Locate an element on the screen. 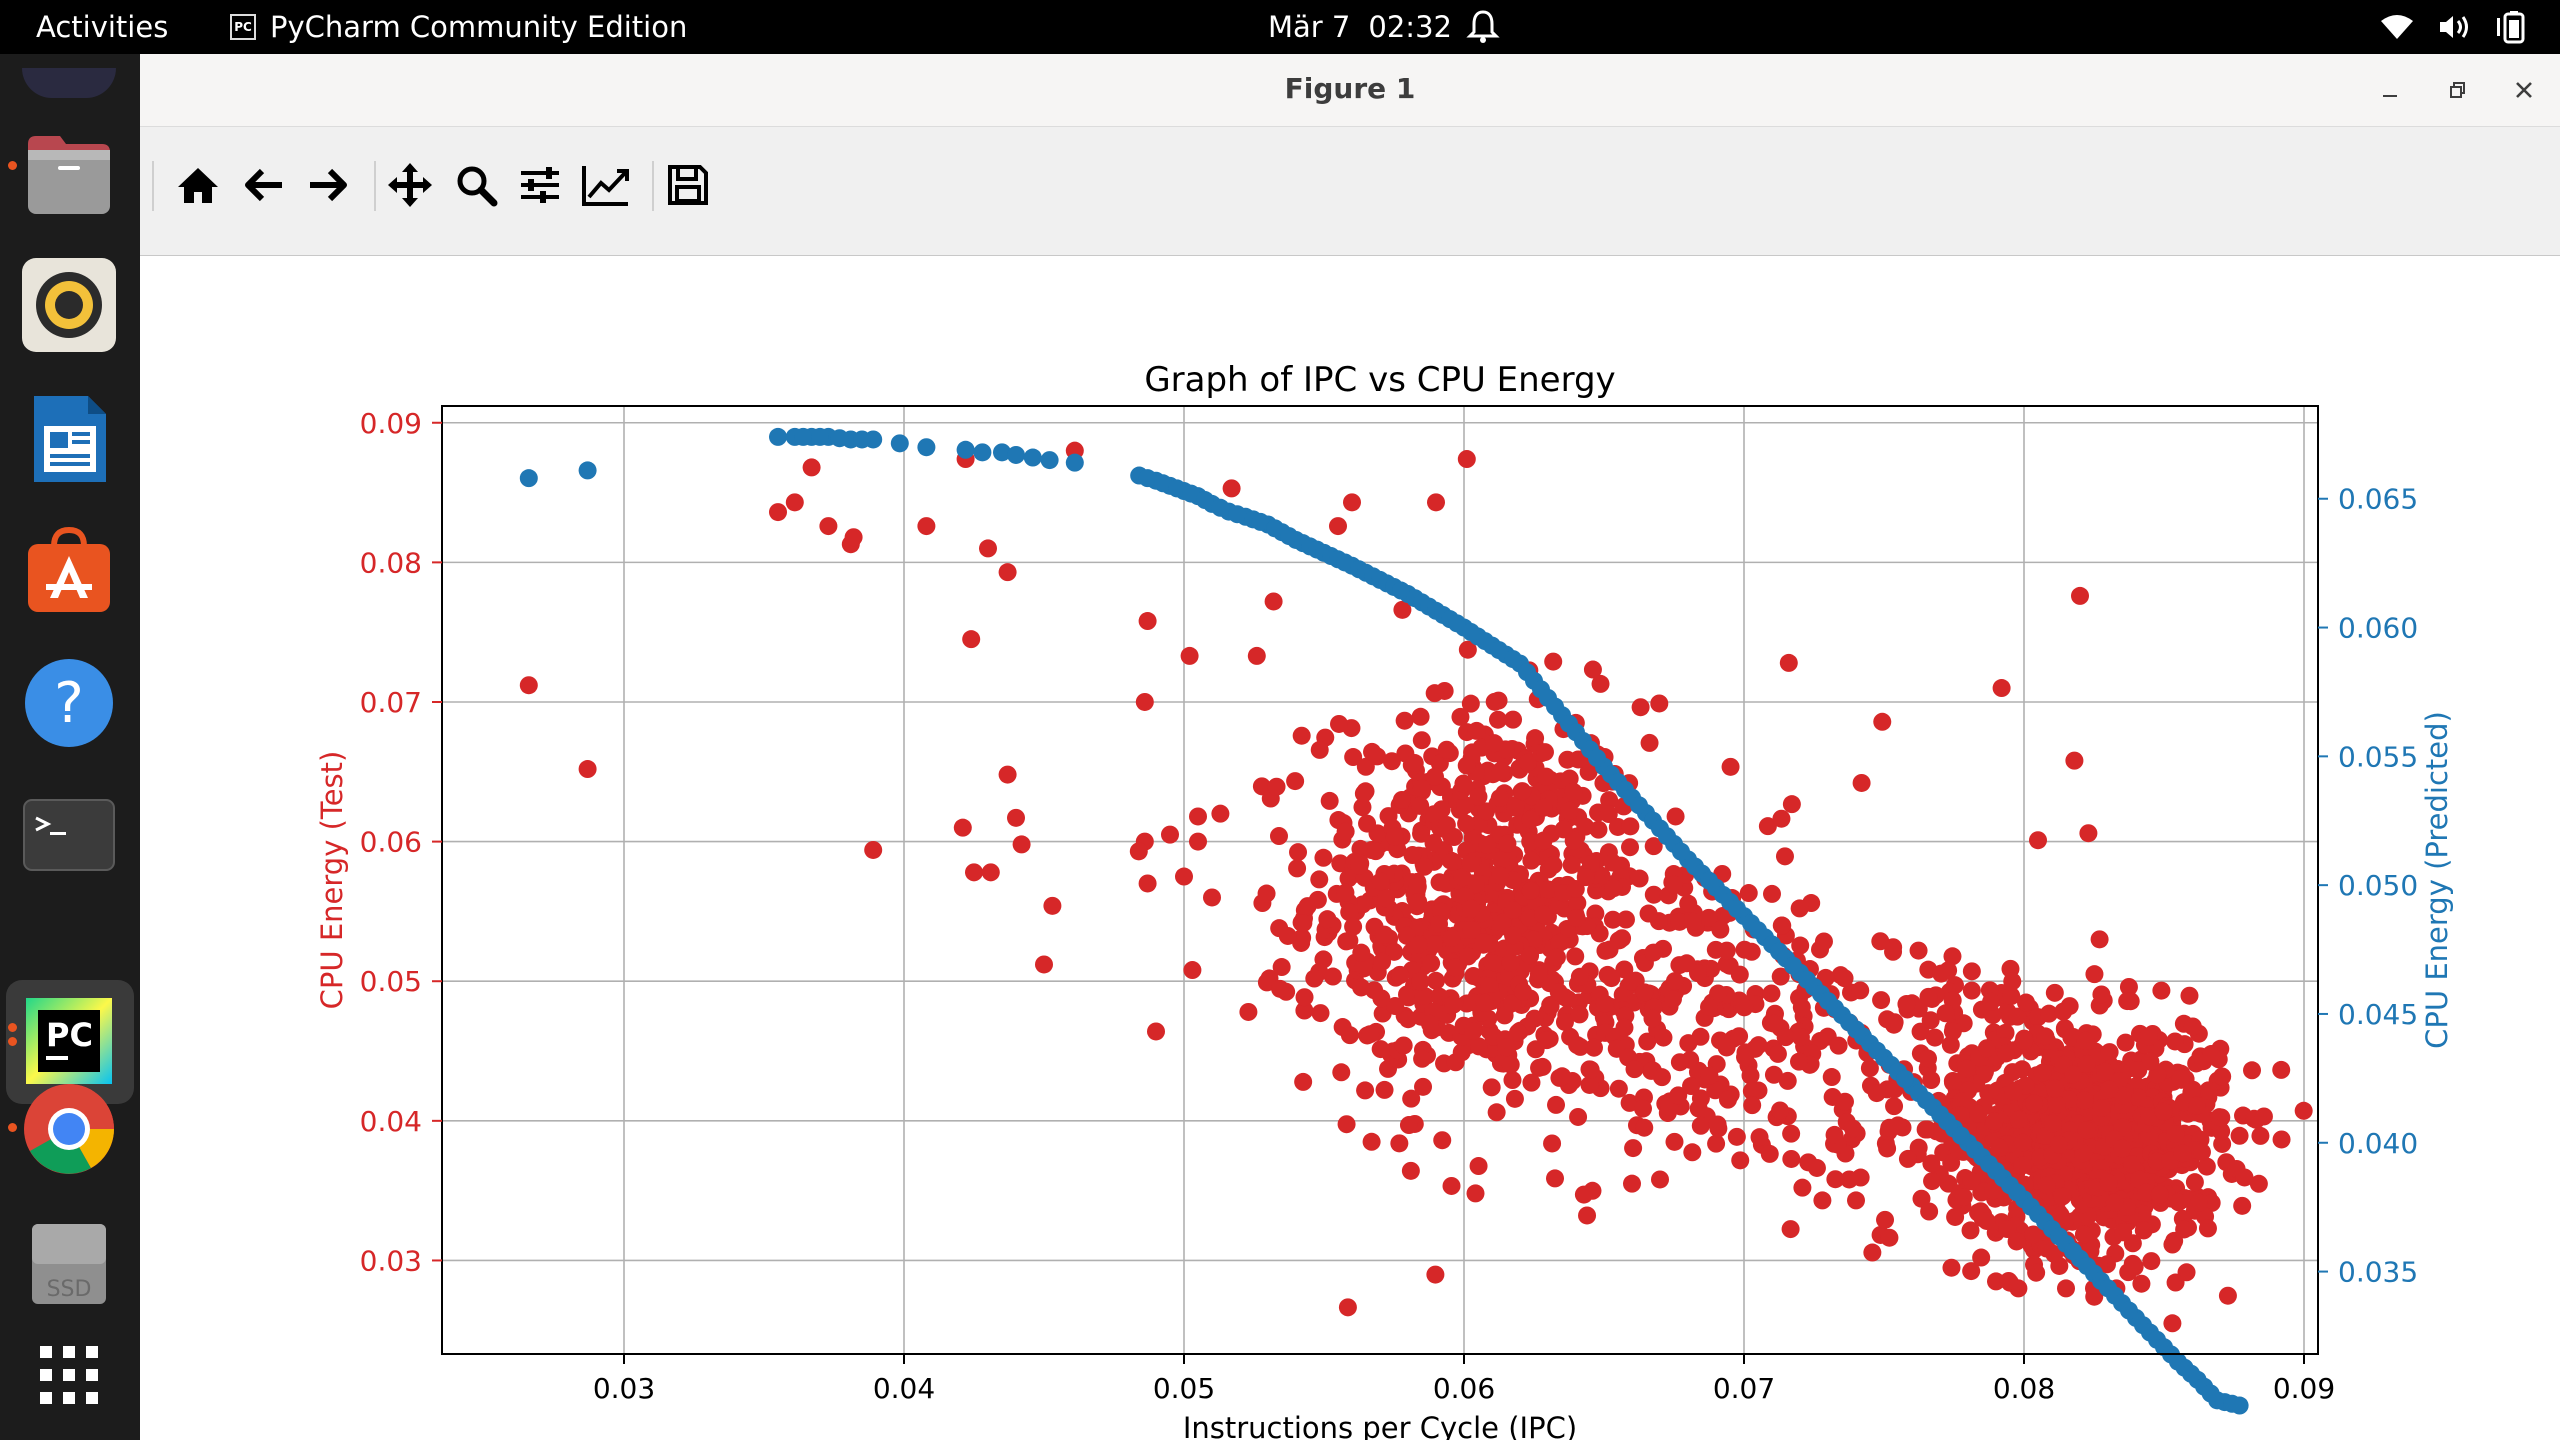 The width and height of the screenshot is (2560, 1440). home-button is located at coordinates (198, 185).